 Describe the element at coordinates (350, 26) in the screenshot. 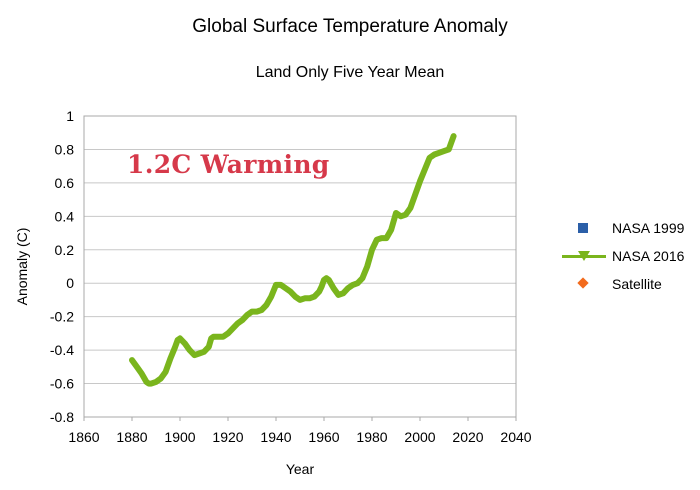

I see `chart-title: Global Surface Temperature Anomaly` at that location.